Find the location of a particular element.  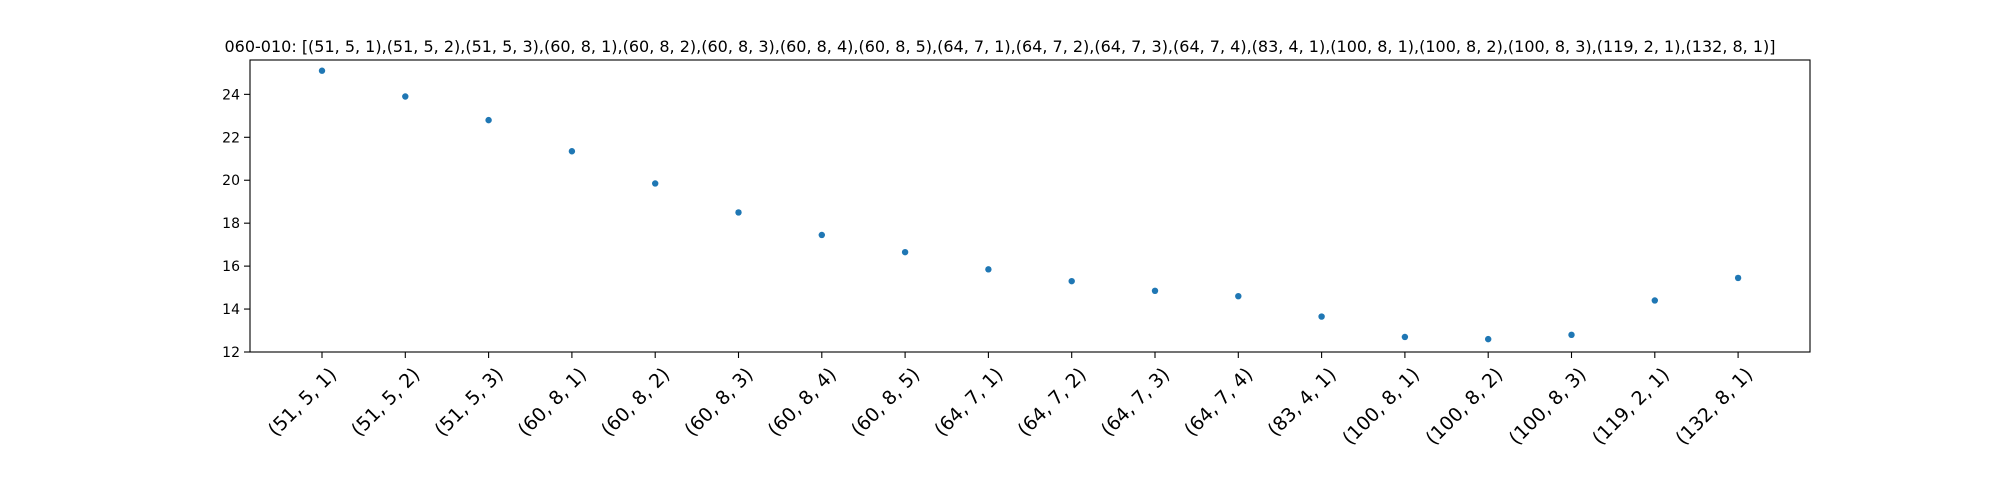

y-tick-label: 24 is located at coordinates (231, 95).